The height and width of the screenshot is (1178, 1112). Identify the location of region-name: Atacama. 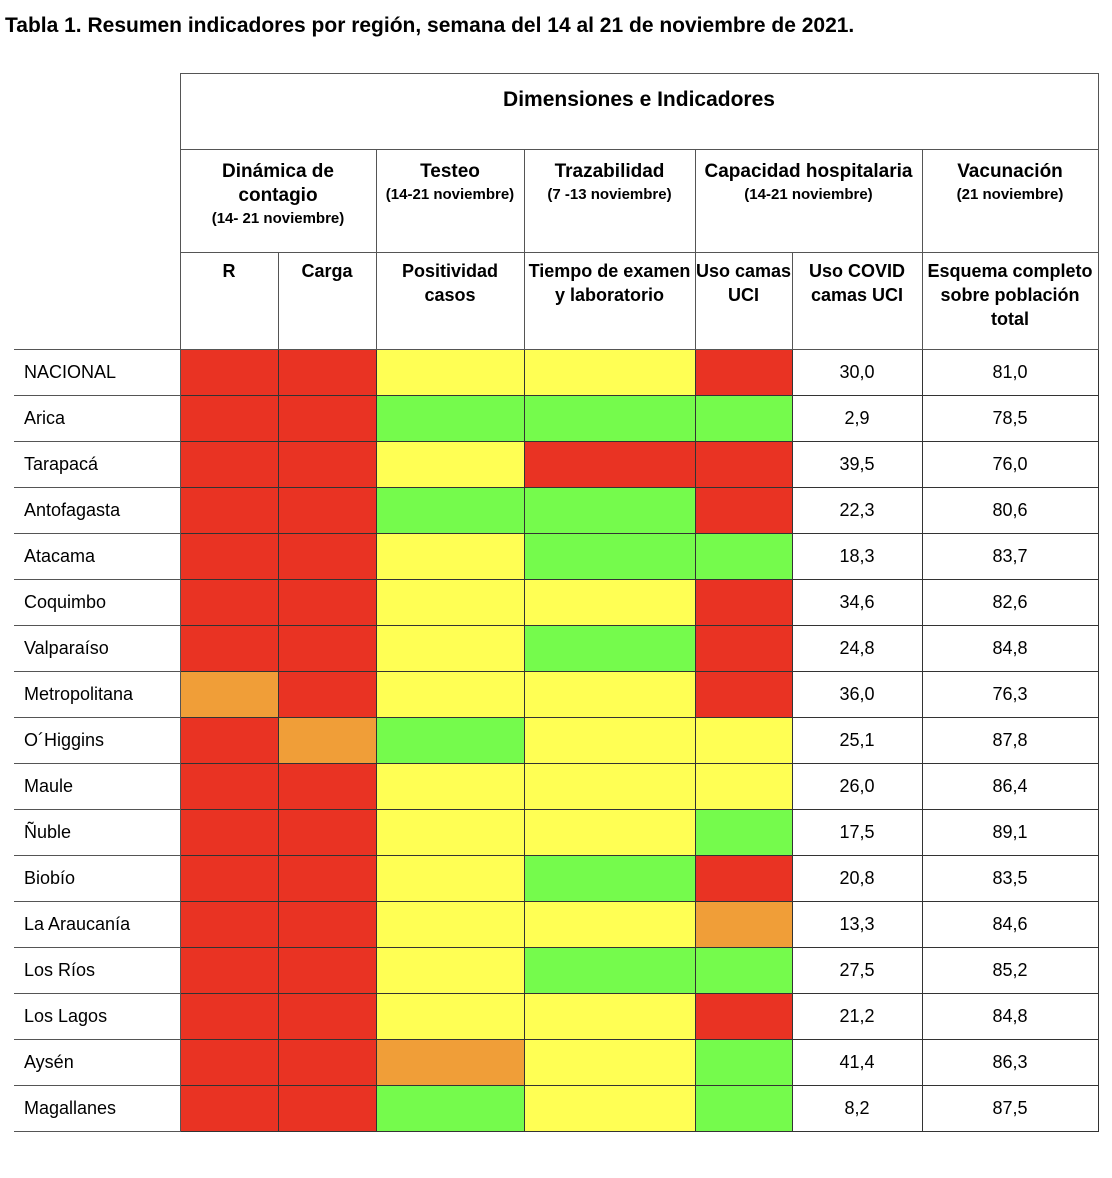
(97, 556).